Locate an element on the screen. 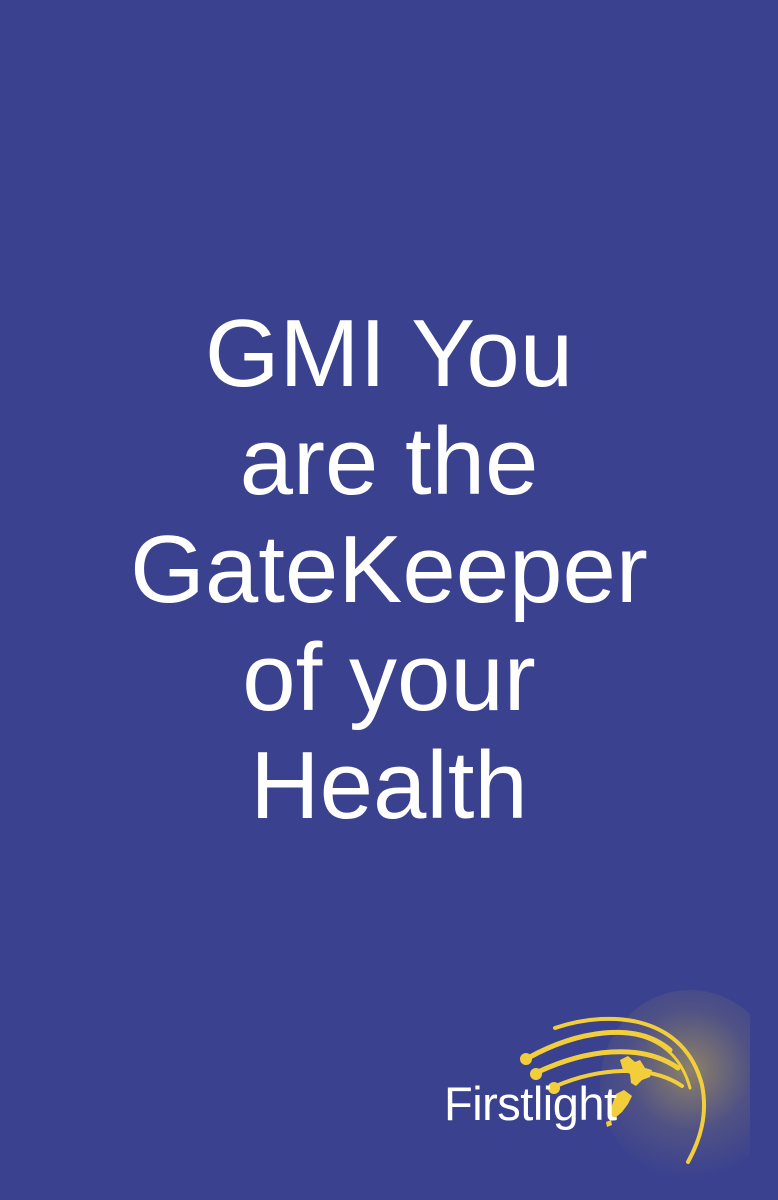  headline-line-4: of your is located at coordinates (389, 677).